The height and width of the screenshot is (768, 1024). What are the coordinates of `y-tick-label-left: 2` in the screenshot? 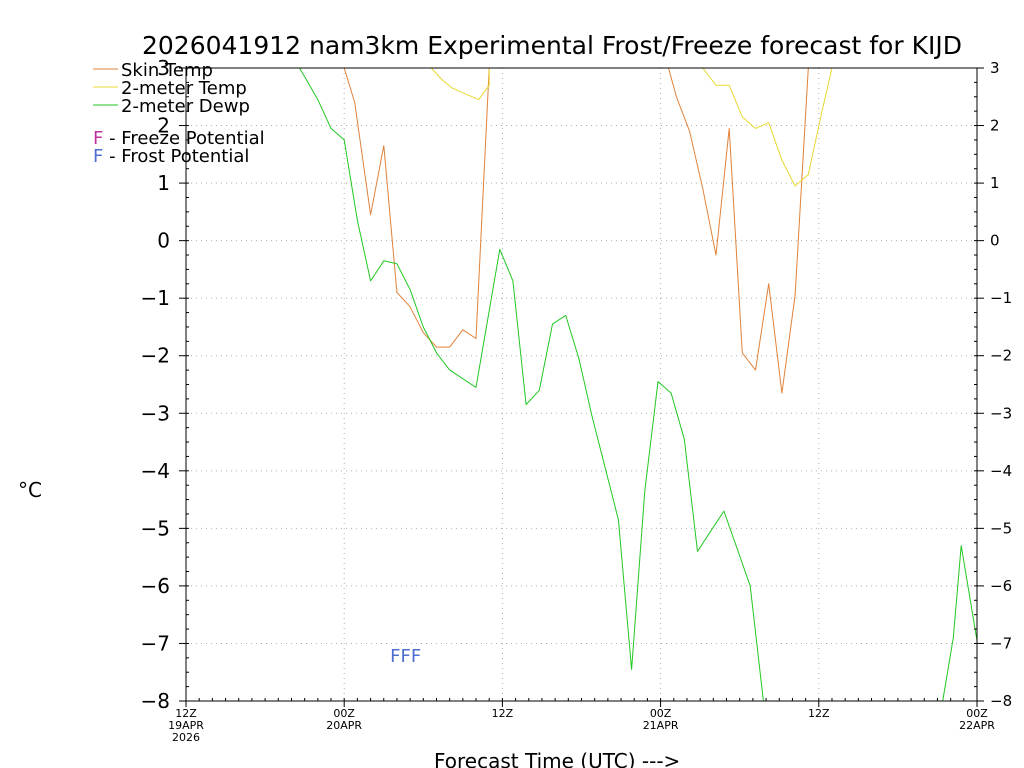 It's located at (163, 126).